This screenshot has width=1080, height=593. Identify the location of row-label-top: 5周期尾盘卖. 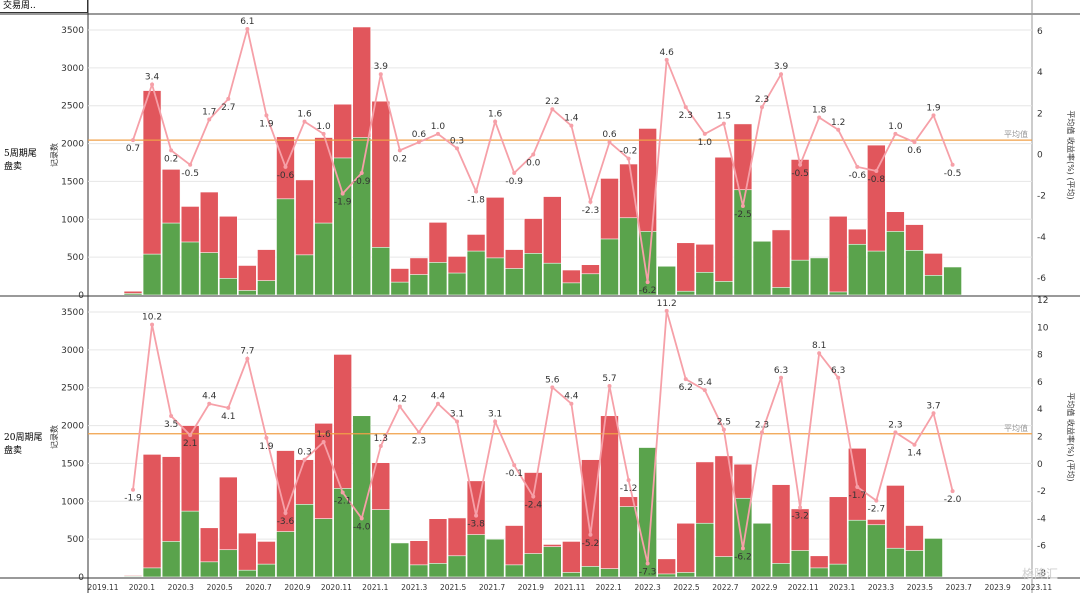
(20, 160).